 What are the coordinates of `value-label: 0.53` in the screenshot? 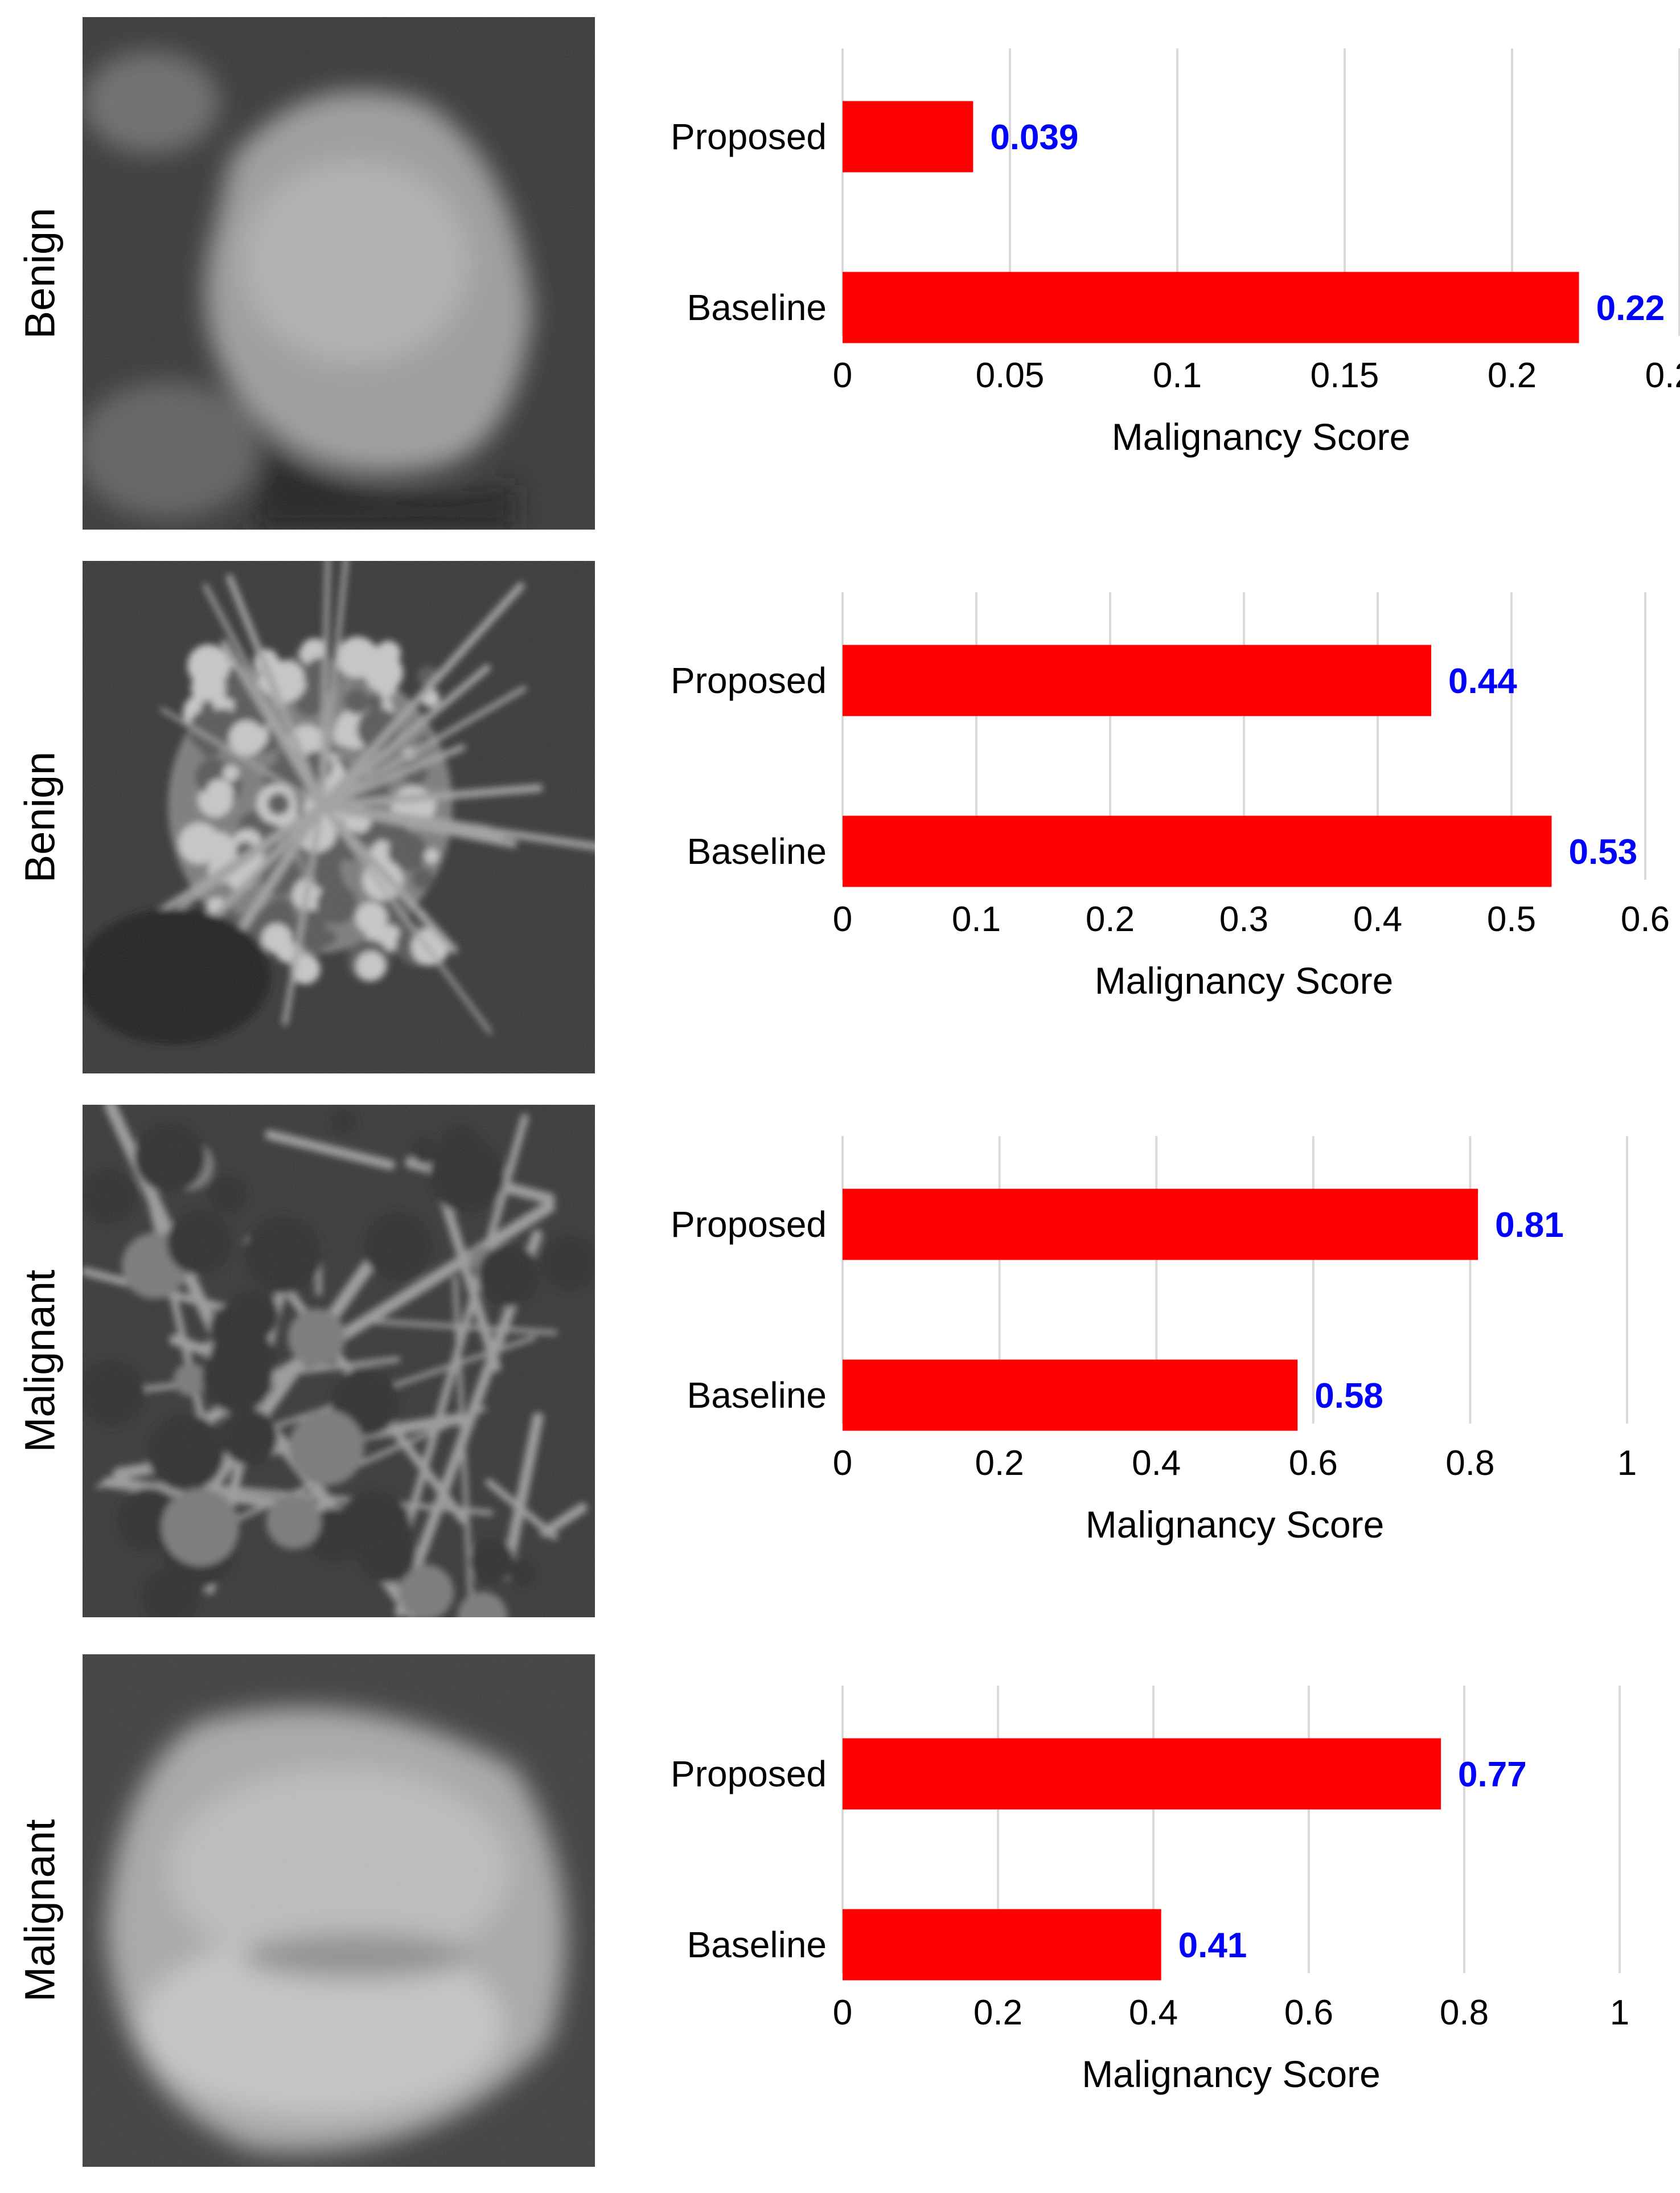 It's located at (1603, 852).